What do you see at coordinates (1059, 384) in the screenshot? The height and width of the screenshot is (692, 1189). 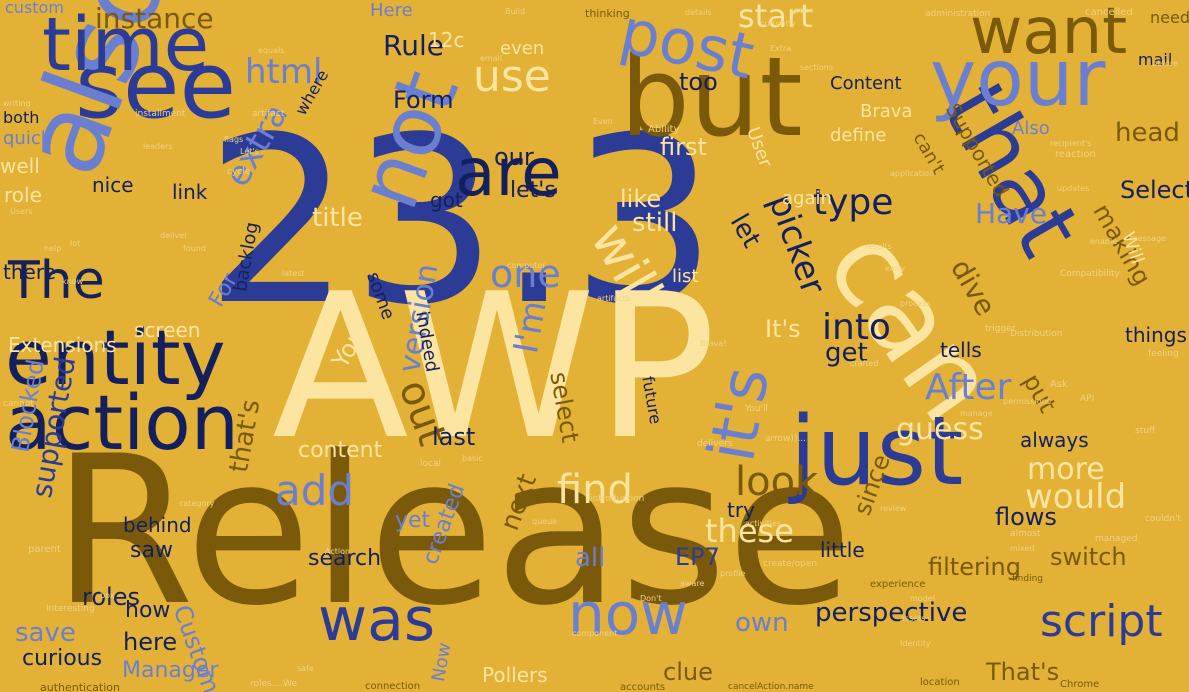 I see `cloud-word-ask: Ask` at bounding box center [1059, 384].